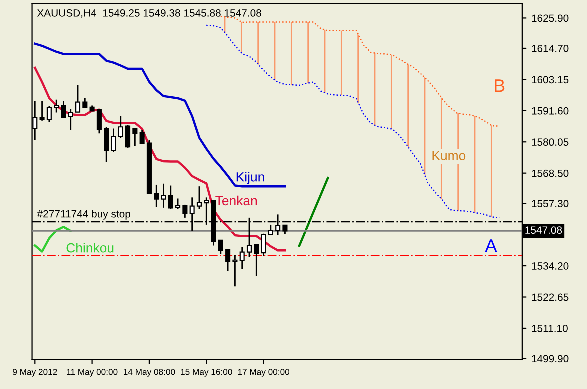 Image resolution: width=587 pixels, height=389 pixels. What do you see at coordinates (92, 373) in the screenshot?
I see `x-tick-label: 11 May 00:00` at bounding box center [92, 373].